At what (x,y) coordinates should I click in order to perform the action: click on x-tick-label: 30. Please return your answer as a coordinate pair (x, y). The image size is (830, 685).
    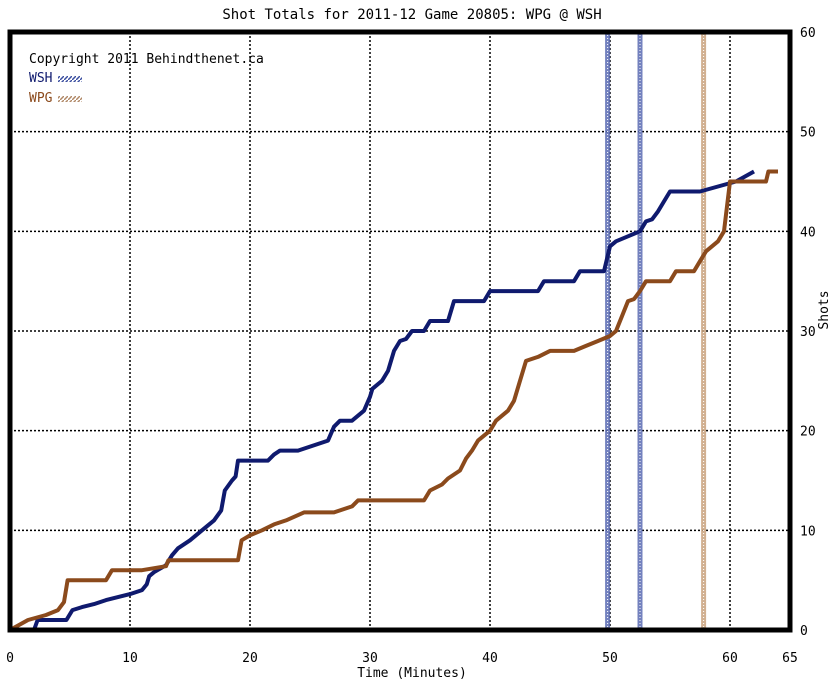
    Looking at the image, I should click on (370, 658).